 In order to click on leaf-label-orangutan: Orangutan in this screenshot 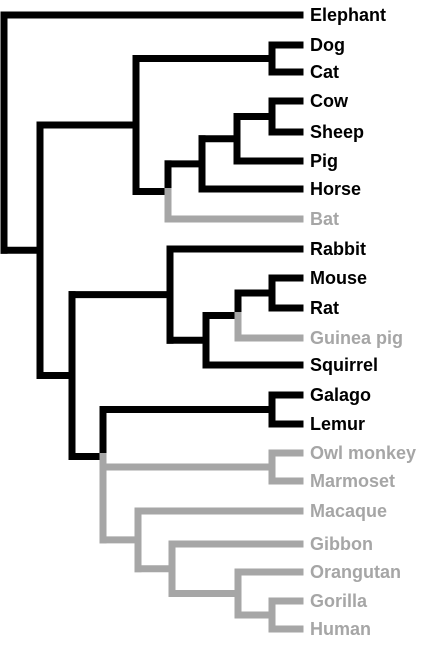, I will do `click(355, 572)`.